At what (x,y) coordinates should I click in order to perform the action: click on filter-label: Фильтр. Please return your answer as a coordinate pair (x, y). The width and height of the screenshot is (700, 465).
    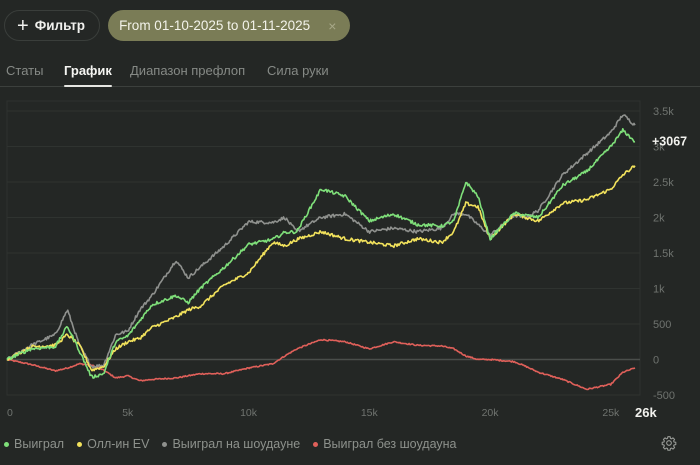
    Looking at the image, I should click on (60, 25).